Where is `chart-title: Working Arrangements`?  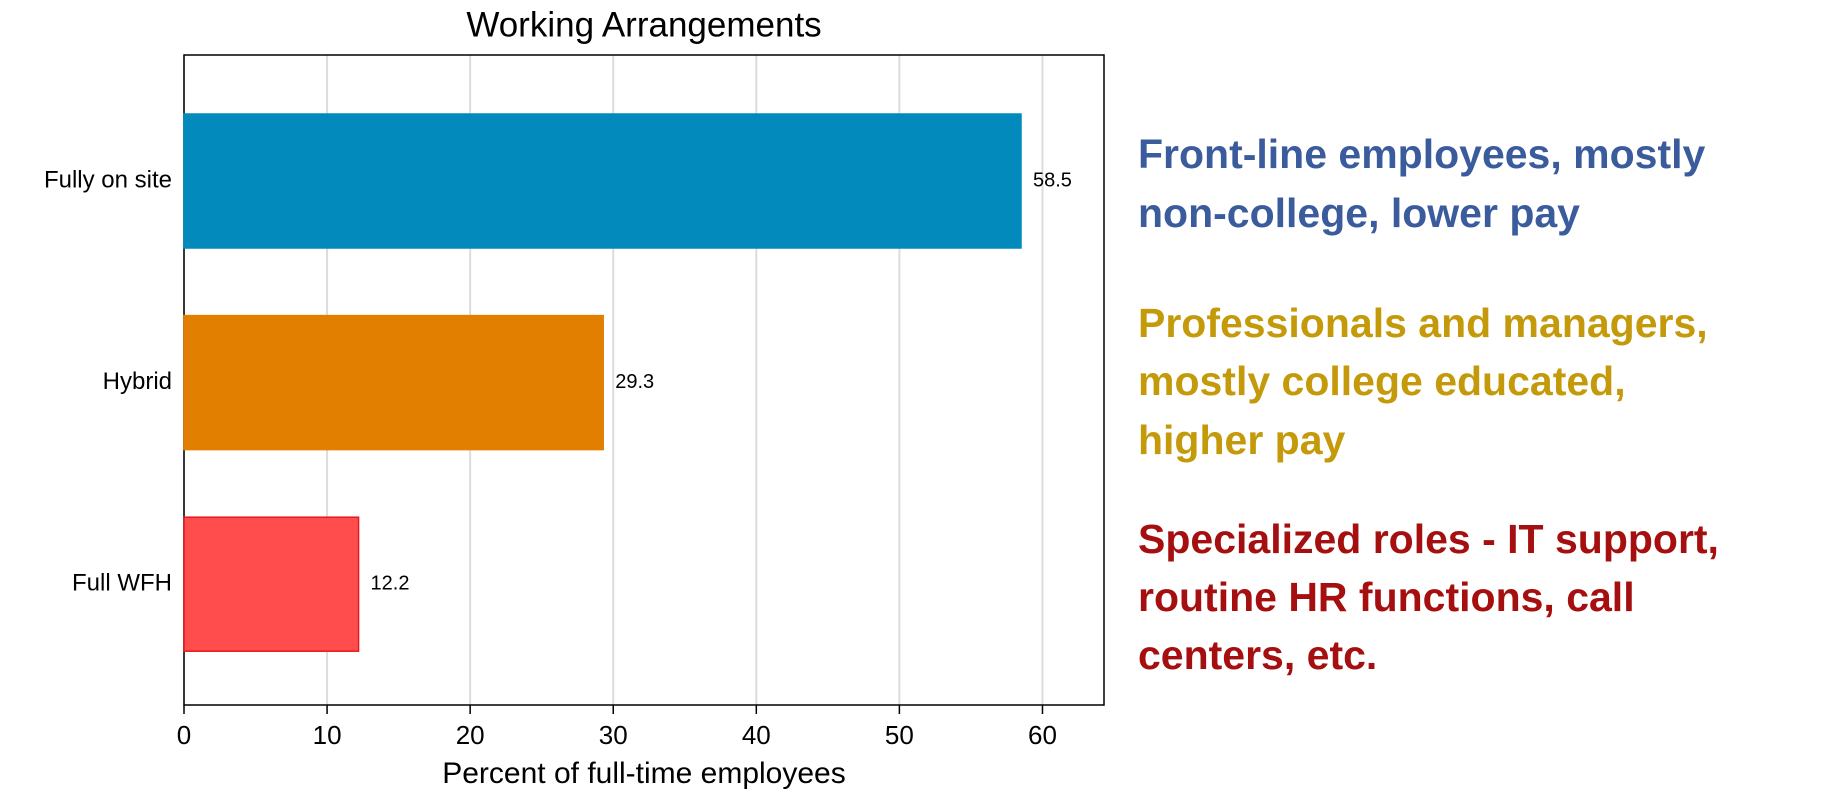 chart-title: Working Arrangements is located at coordinates (643, 24).